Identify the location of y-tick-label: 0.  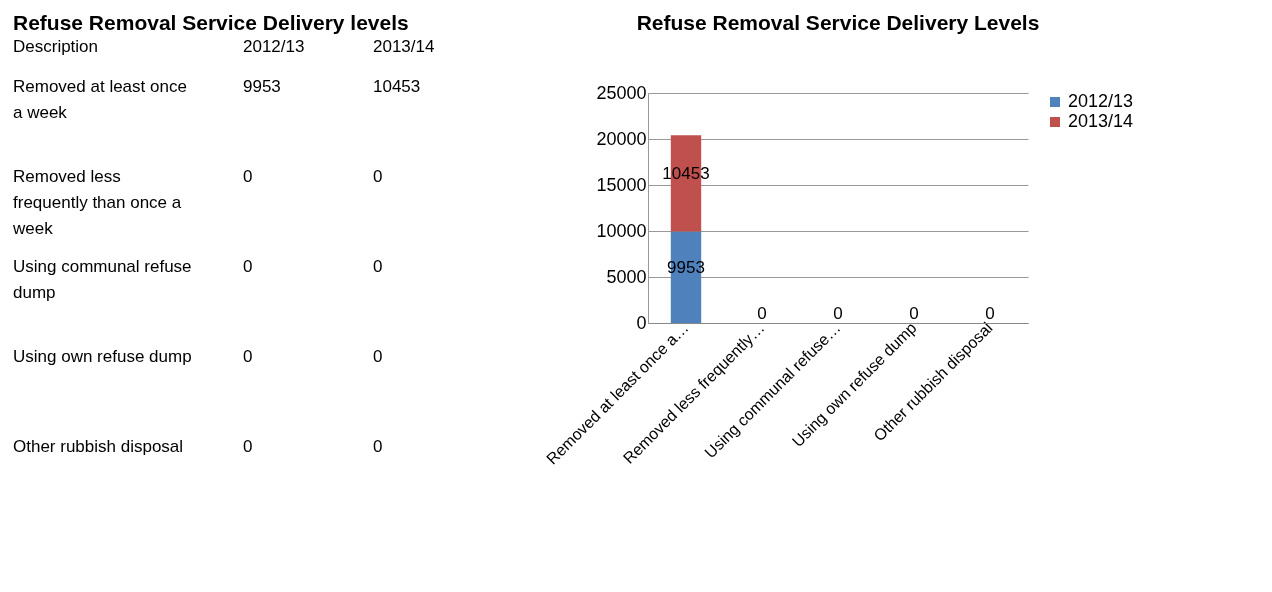
(641, 322).